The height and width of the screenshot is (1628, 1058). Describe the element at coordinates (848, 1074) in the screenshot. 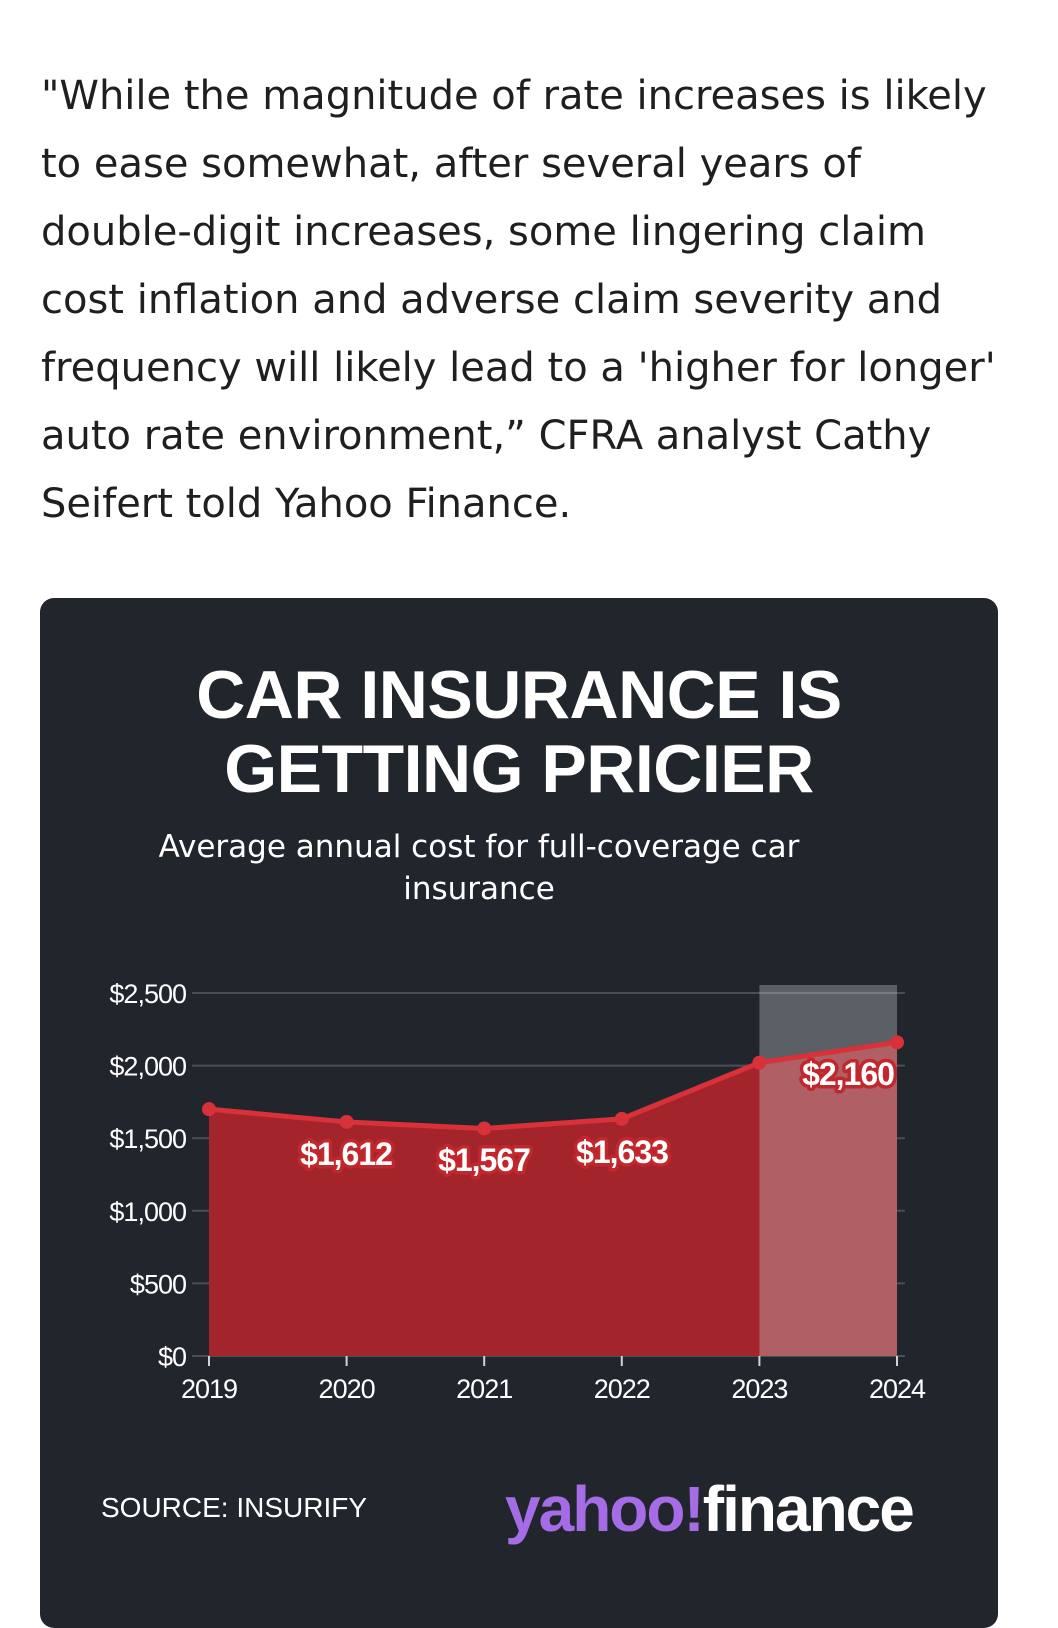

I see `data-label-2024: $2,160` at that location.